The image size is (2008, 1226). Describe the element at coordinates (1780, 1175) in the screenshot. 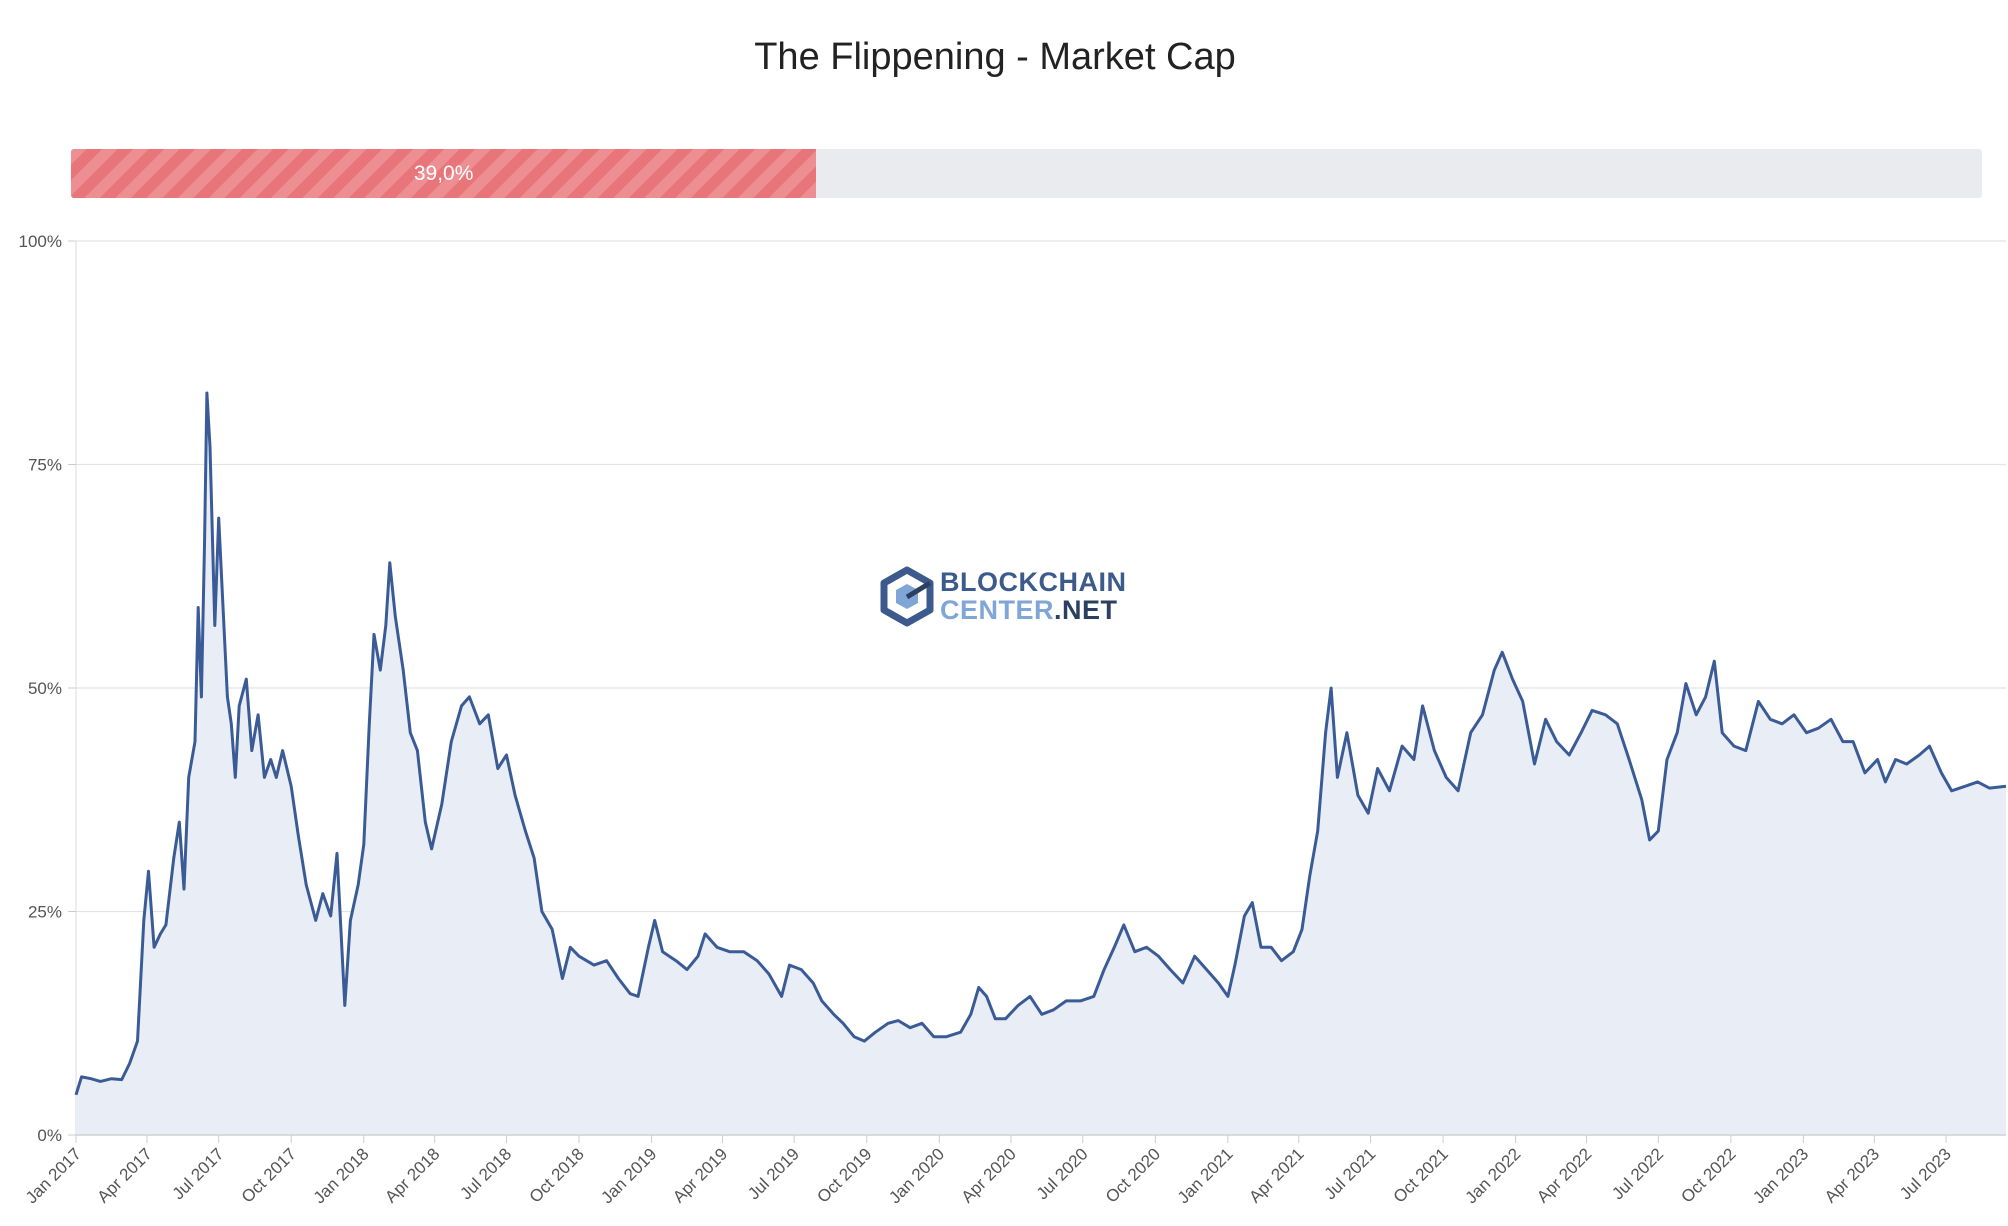

I see `x-tick-label: Jan 2023` at that location.